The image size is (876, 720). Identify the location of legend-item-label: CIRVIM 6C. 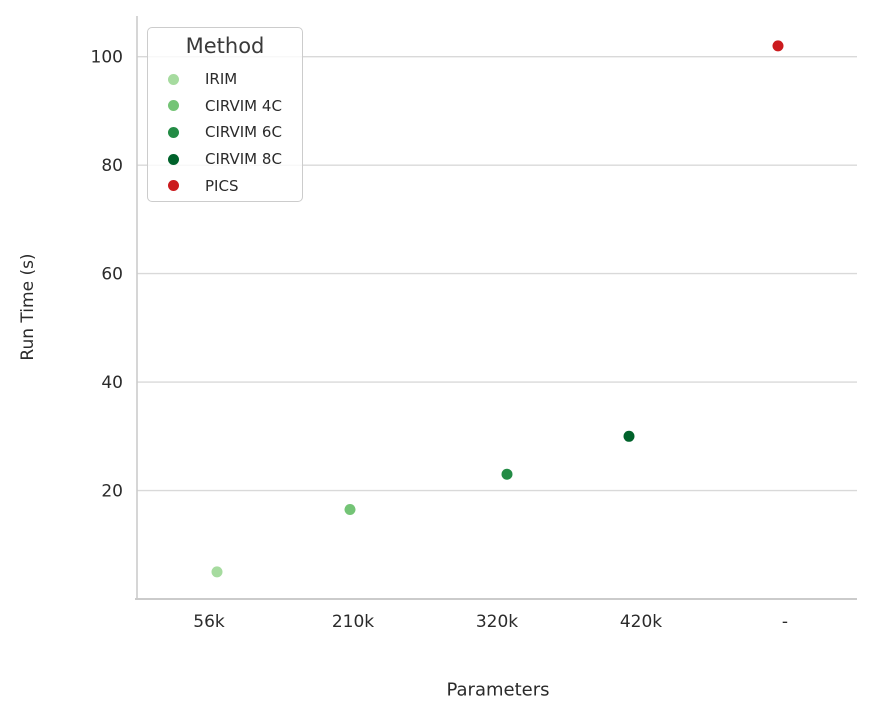
(243, 132).